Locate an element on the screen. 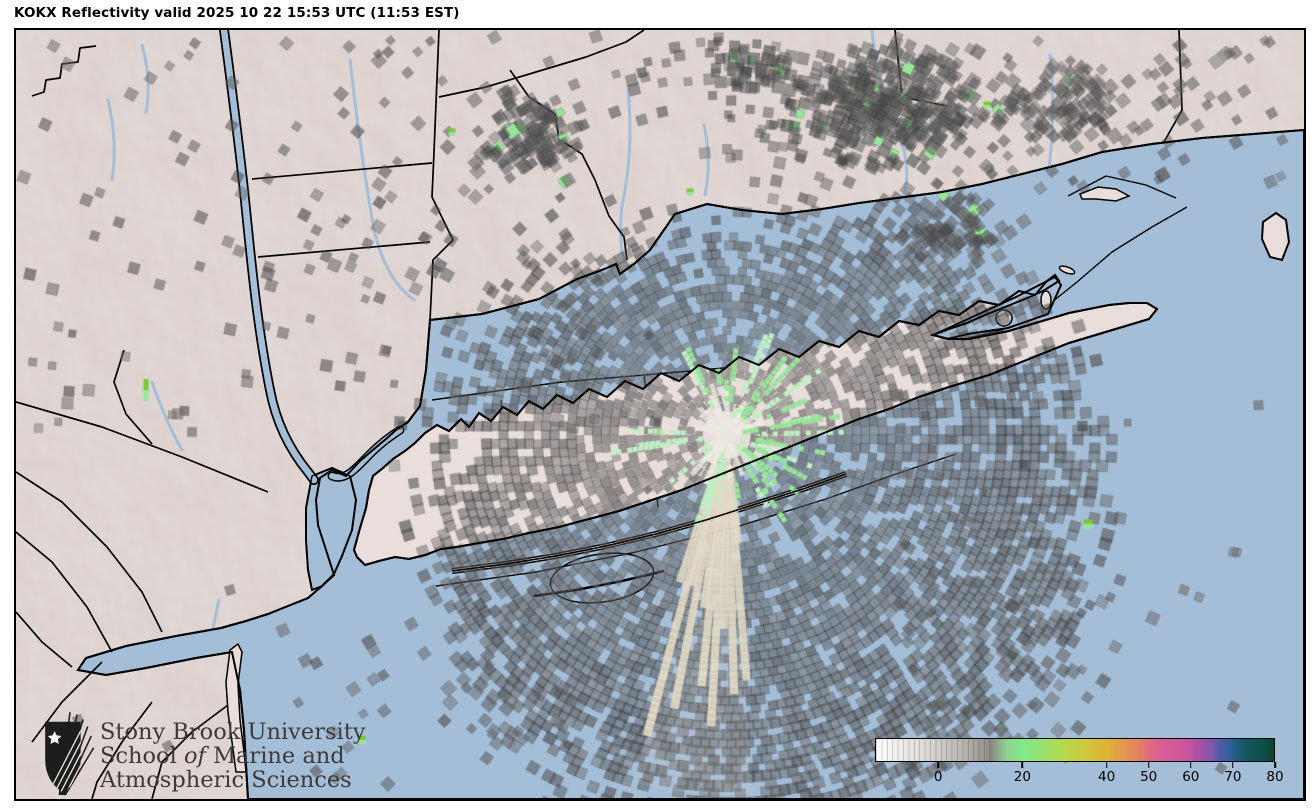  colorbar-gradient is located at coordinates (1075, 750).